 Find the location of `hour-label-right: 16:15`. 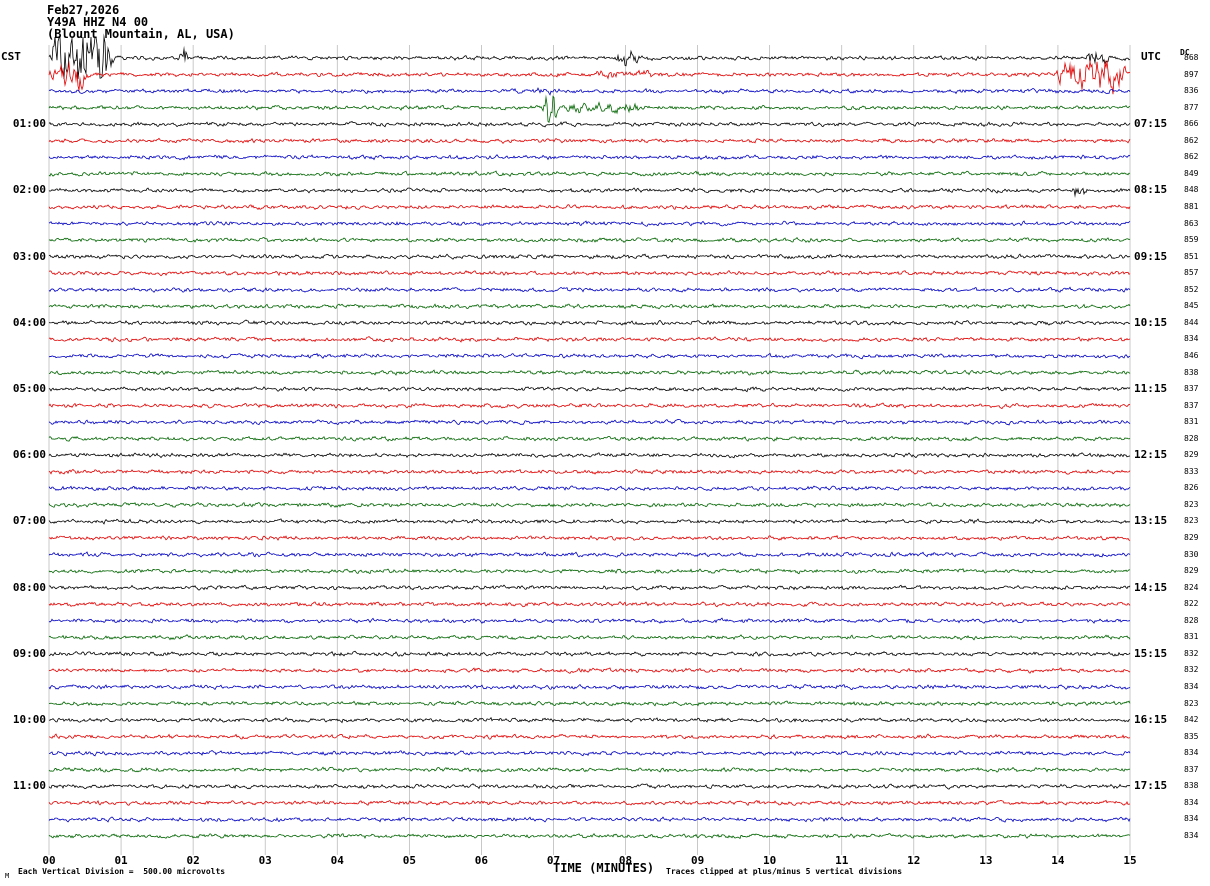

hour-label-right: 16:15 is located at coordinates (1151, 720).